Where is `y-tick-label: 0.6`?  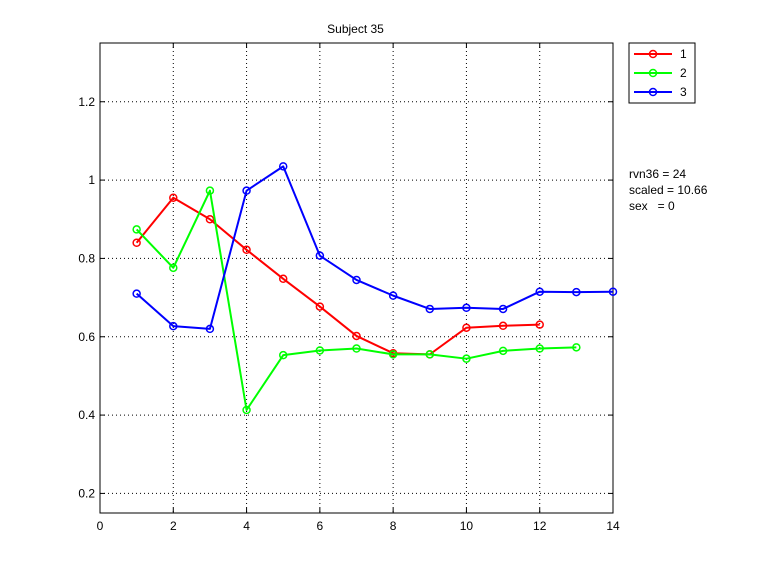
y-tick-label: 0.6 is located at coordinates (86, 337).